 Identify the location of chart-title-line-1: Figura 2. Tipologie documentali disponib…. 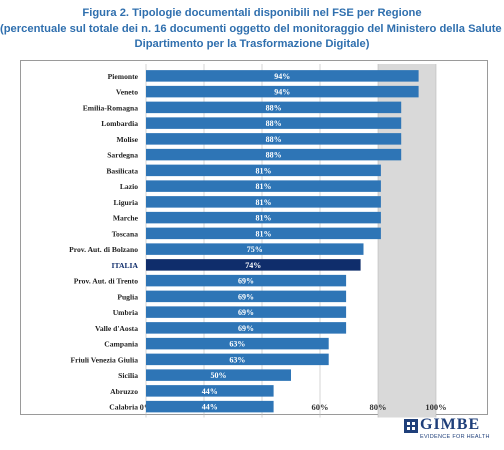
(252, 13).